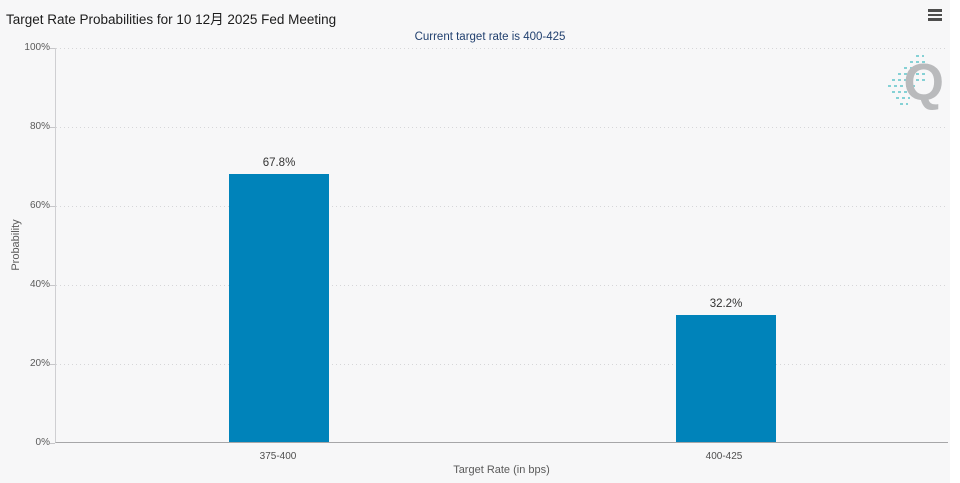  What do you see at coordinates (16, 245) in the screenshot?
I see `y-axis-title: Probability` at bounding box center [16, 245].